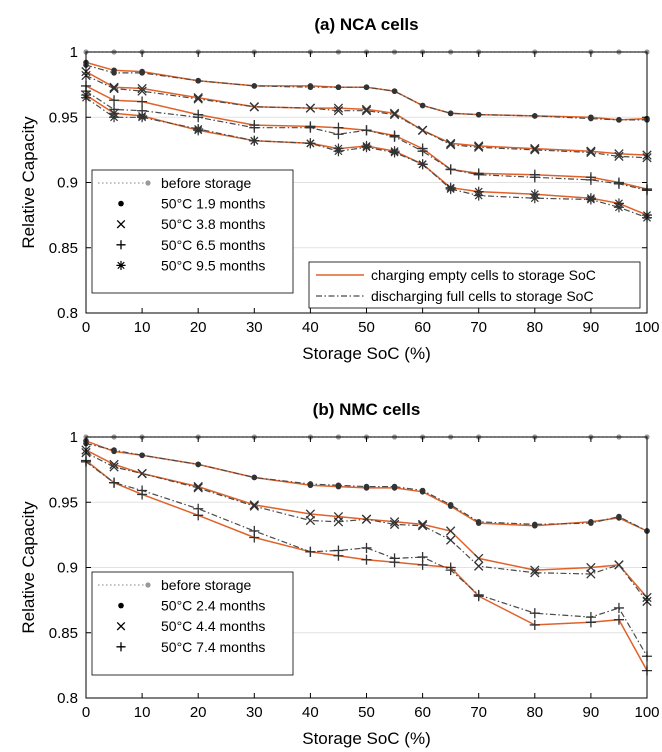 The image size is (662, 752). Describe the element at coordinates (213, 204) in the screenshot. I see `legend-label: 50°C 1.9 months` at that location.